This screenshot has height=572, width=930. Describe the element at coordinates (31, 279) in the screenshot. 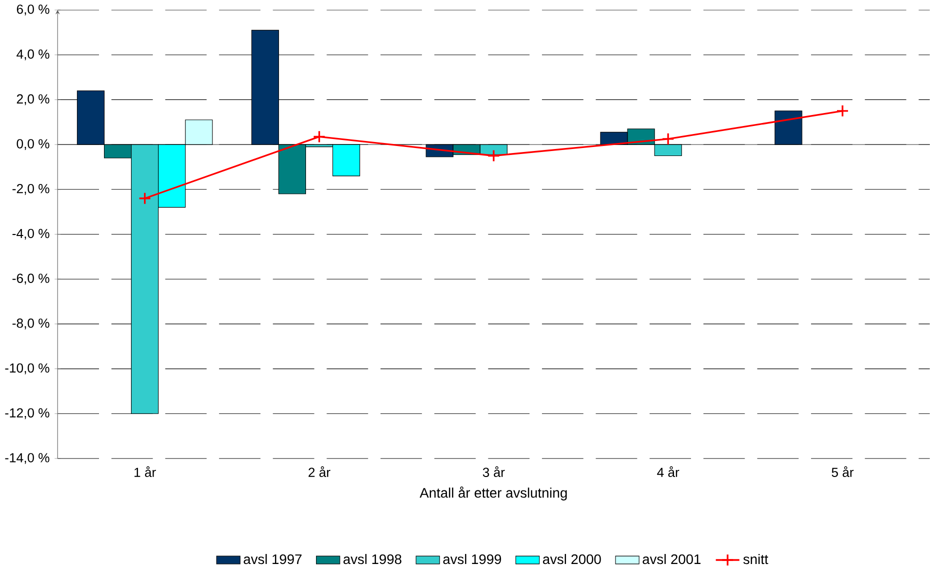

I see `y-tick-label: -6,0 %` at that location.